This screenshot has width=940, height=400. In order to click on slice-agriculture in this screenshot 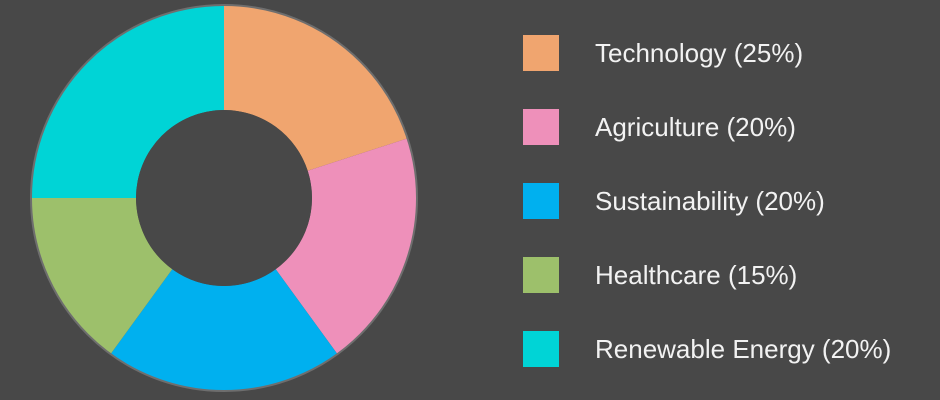, I will do `click(346, 246)`.